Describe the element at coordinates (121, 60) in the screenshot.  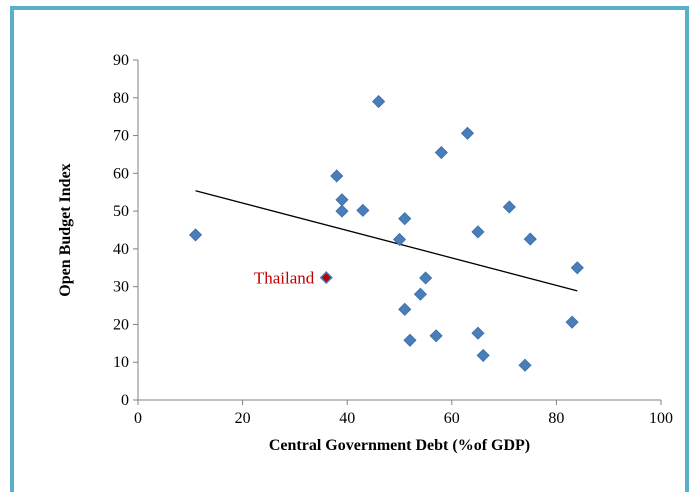
I see `y-tick-label: 90` at that location.